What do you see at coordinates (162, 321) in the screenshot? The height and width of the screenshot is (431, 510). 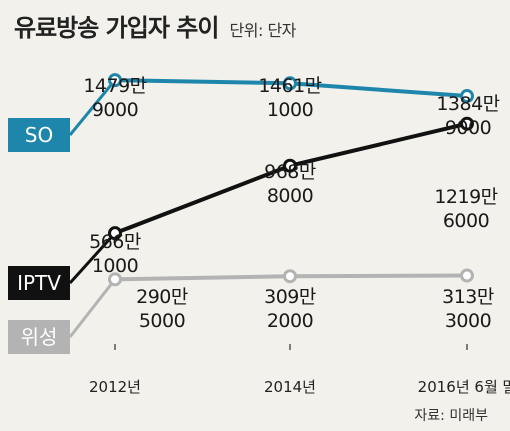 I see `data-label-satellite: 5000` at bounding box center [162, 321].